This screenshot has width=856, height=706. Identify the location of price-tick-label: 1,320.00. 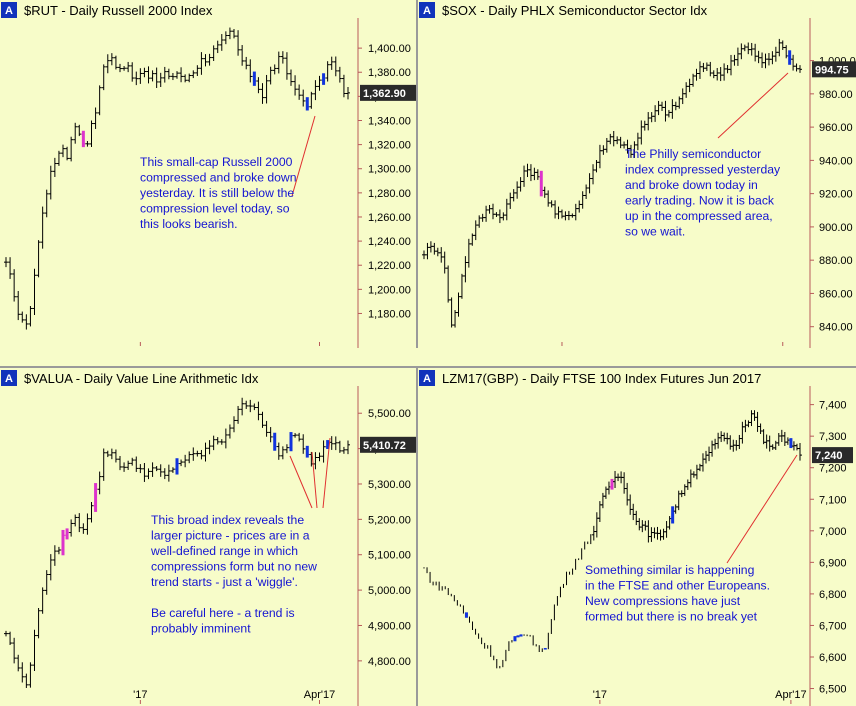
(389, 146).